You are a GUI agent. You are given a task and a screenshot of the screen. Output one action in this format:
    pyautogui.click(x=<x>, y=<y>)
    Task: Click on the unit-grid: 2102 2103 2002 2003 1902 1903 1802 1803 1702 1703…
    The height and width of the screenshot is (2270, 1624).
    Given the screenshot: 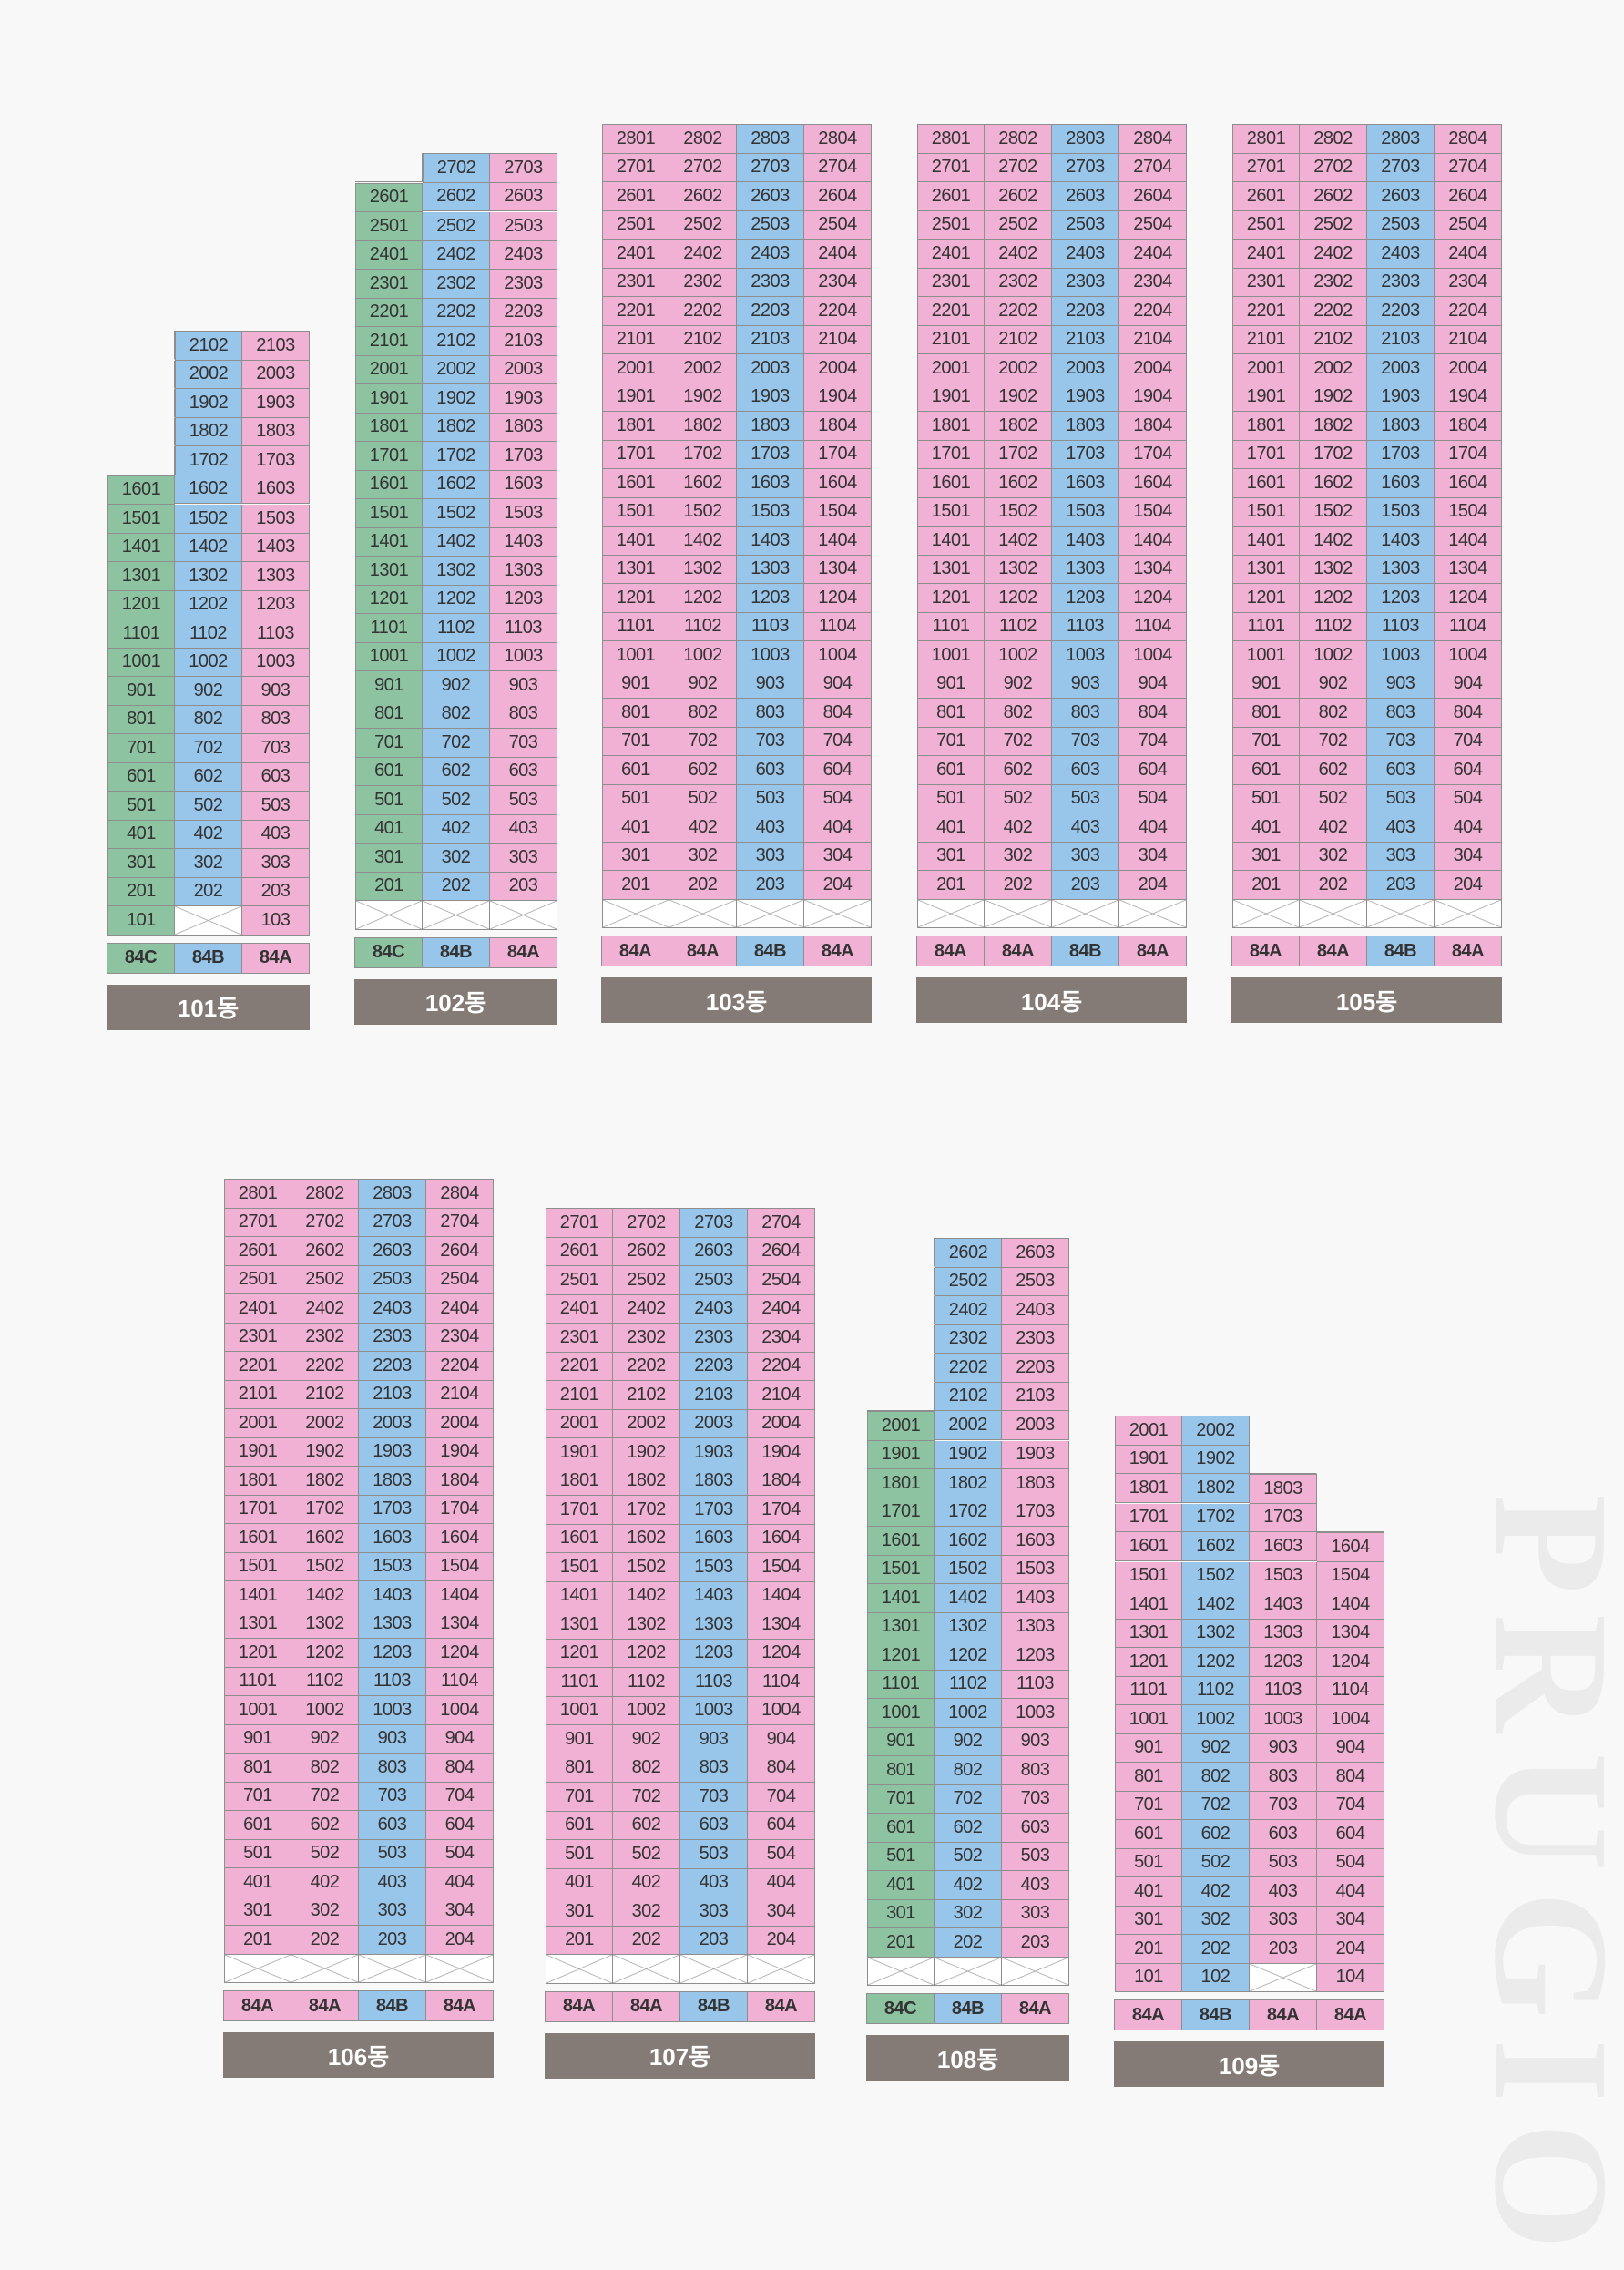 What is the action you would take?
    pyautogui.click(x=208, y=633)
    